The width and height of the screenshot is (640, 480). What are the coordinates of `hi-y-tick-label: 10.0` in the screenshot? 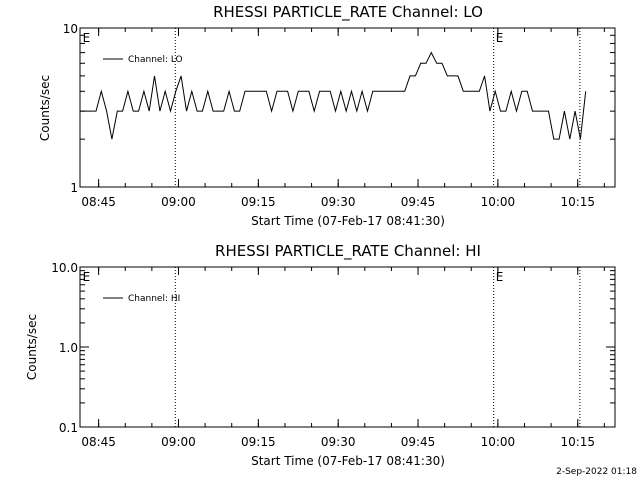 It's located at (64, 268).